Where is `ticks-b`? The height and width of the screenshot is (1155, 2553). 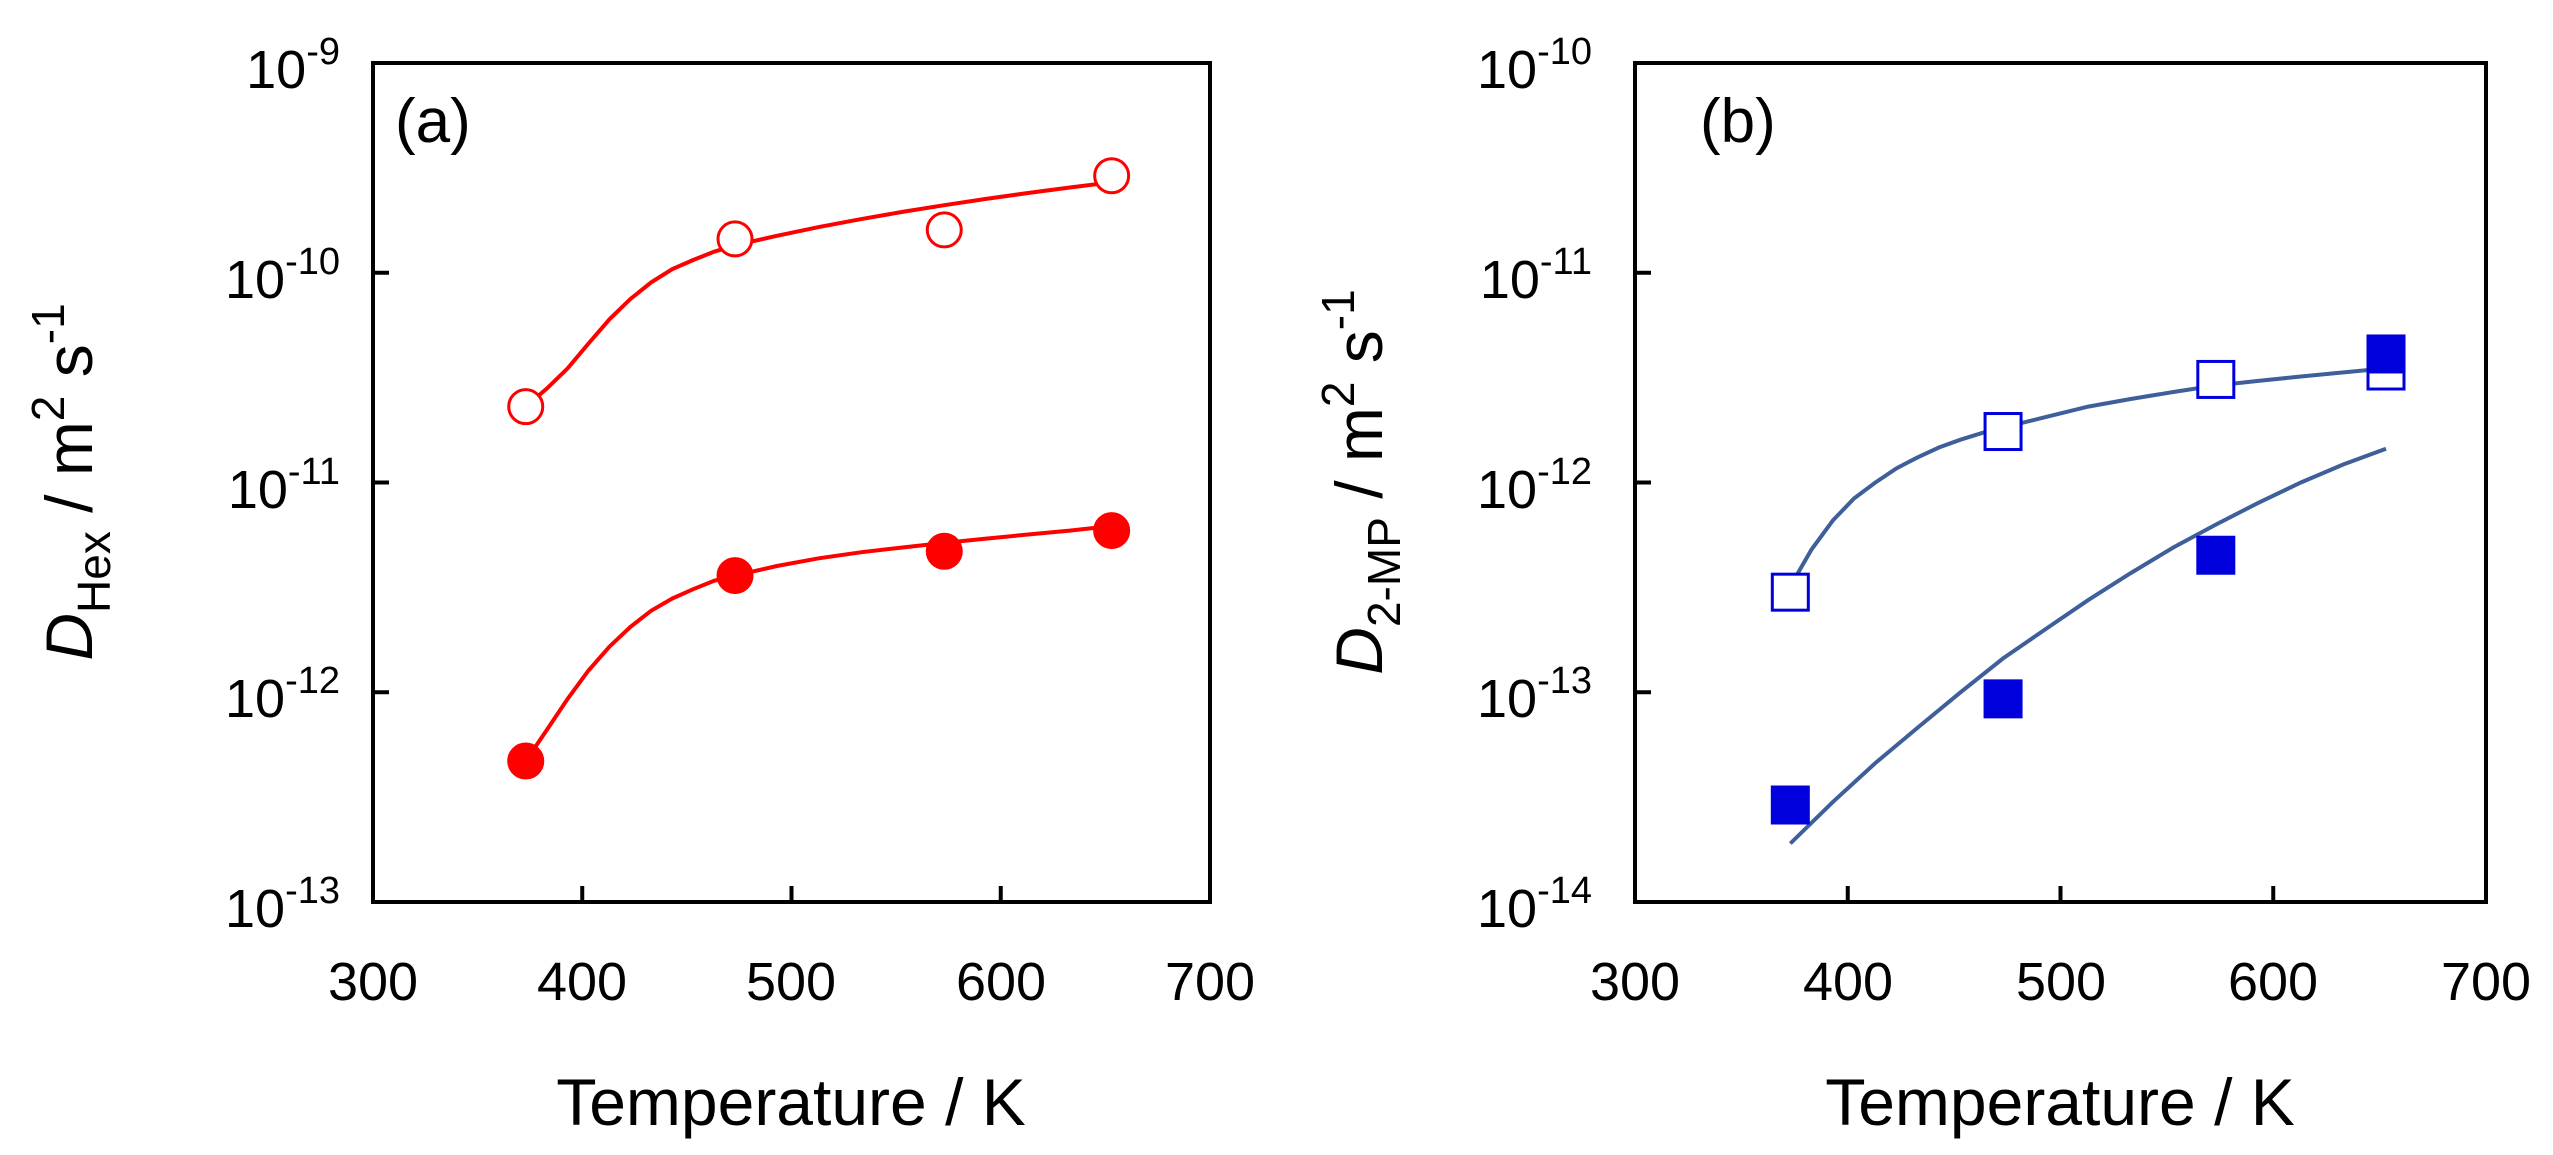
ticks-b is located at coordinates (1955, 586).